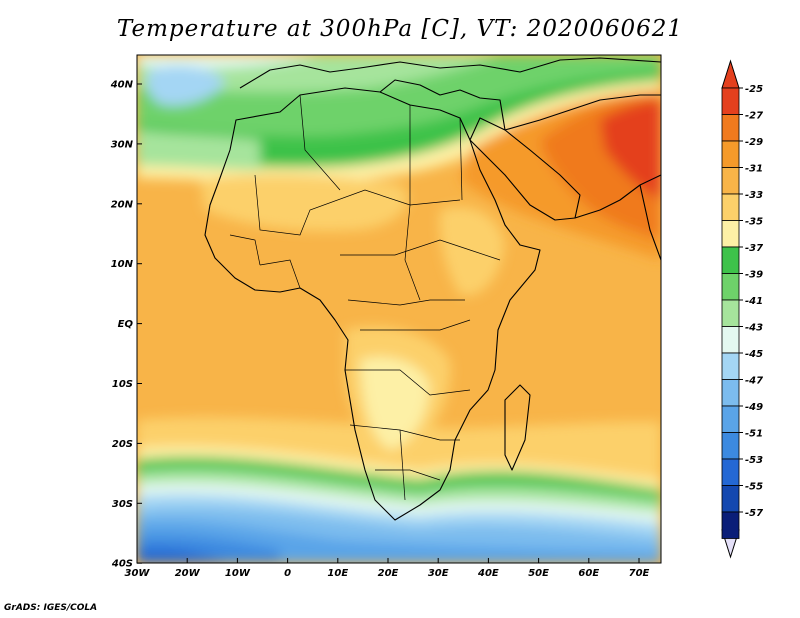 This screenshot has width=800, height=618. I want to click on colorbar-top-arrow, so click(730, 74).